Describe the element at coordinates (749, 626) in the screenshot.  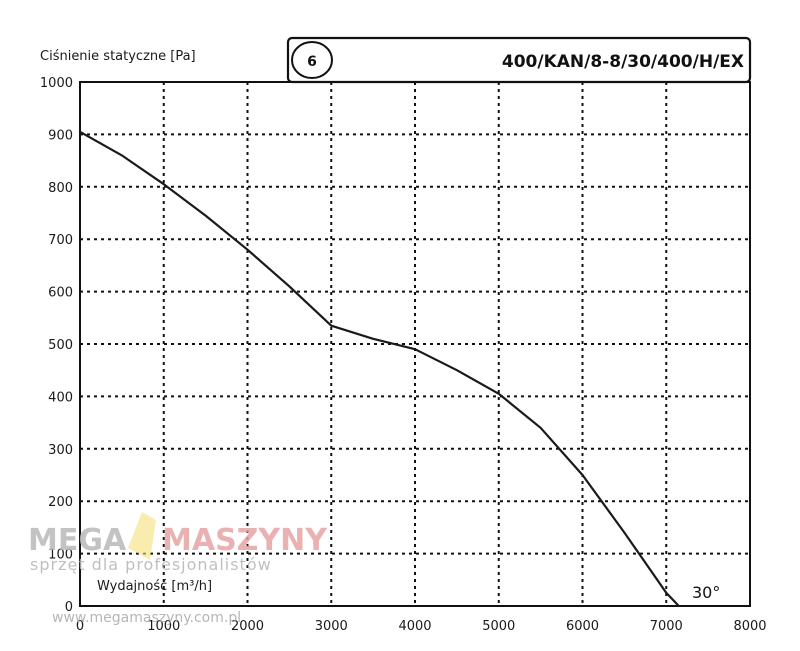
I see `x-tick-label: 8000` at that location.